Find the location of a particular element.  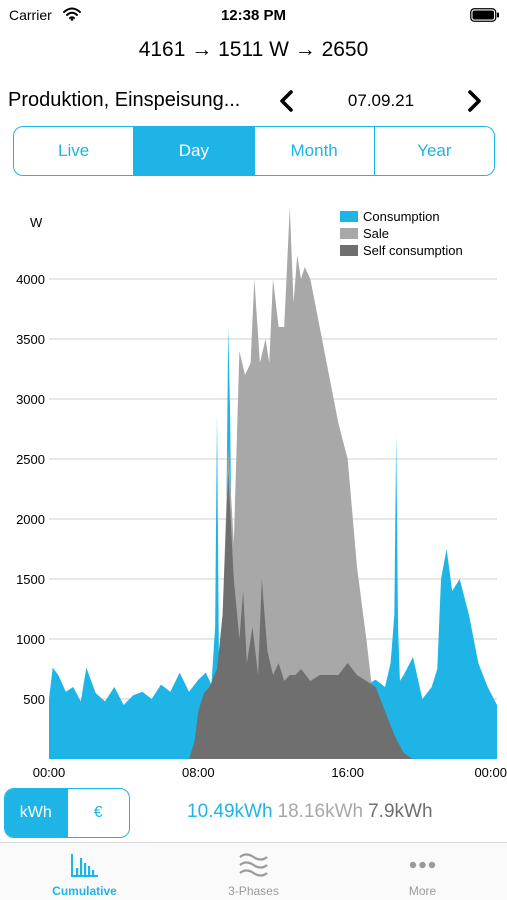

total-sale: 18.16kWh is located at coordinates (320, 811).